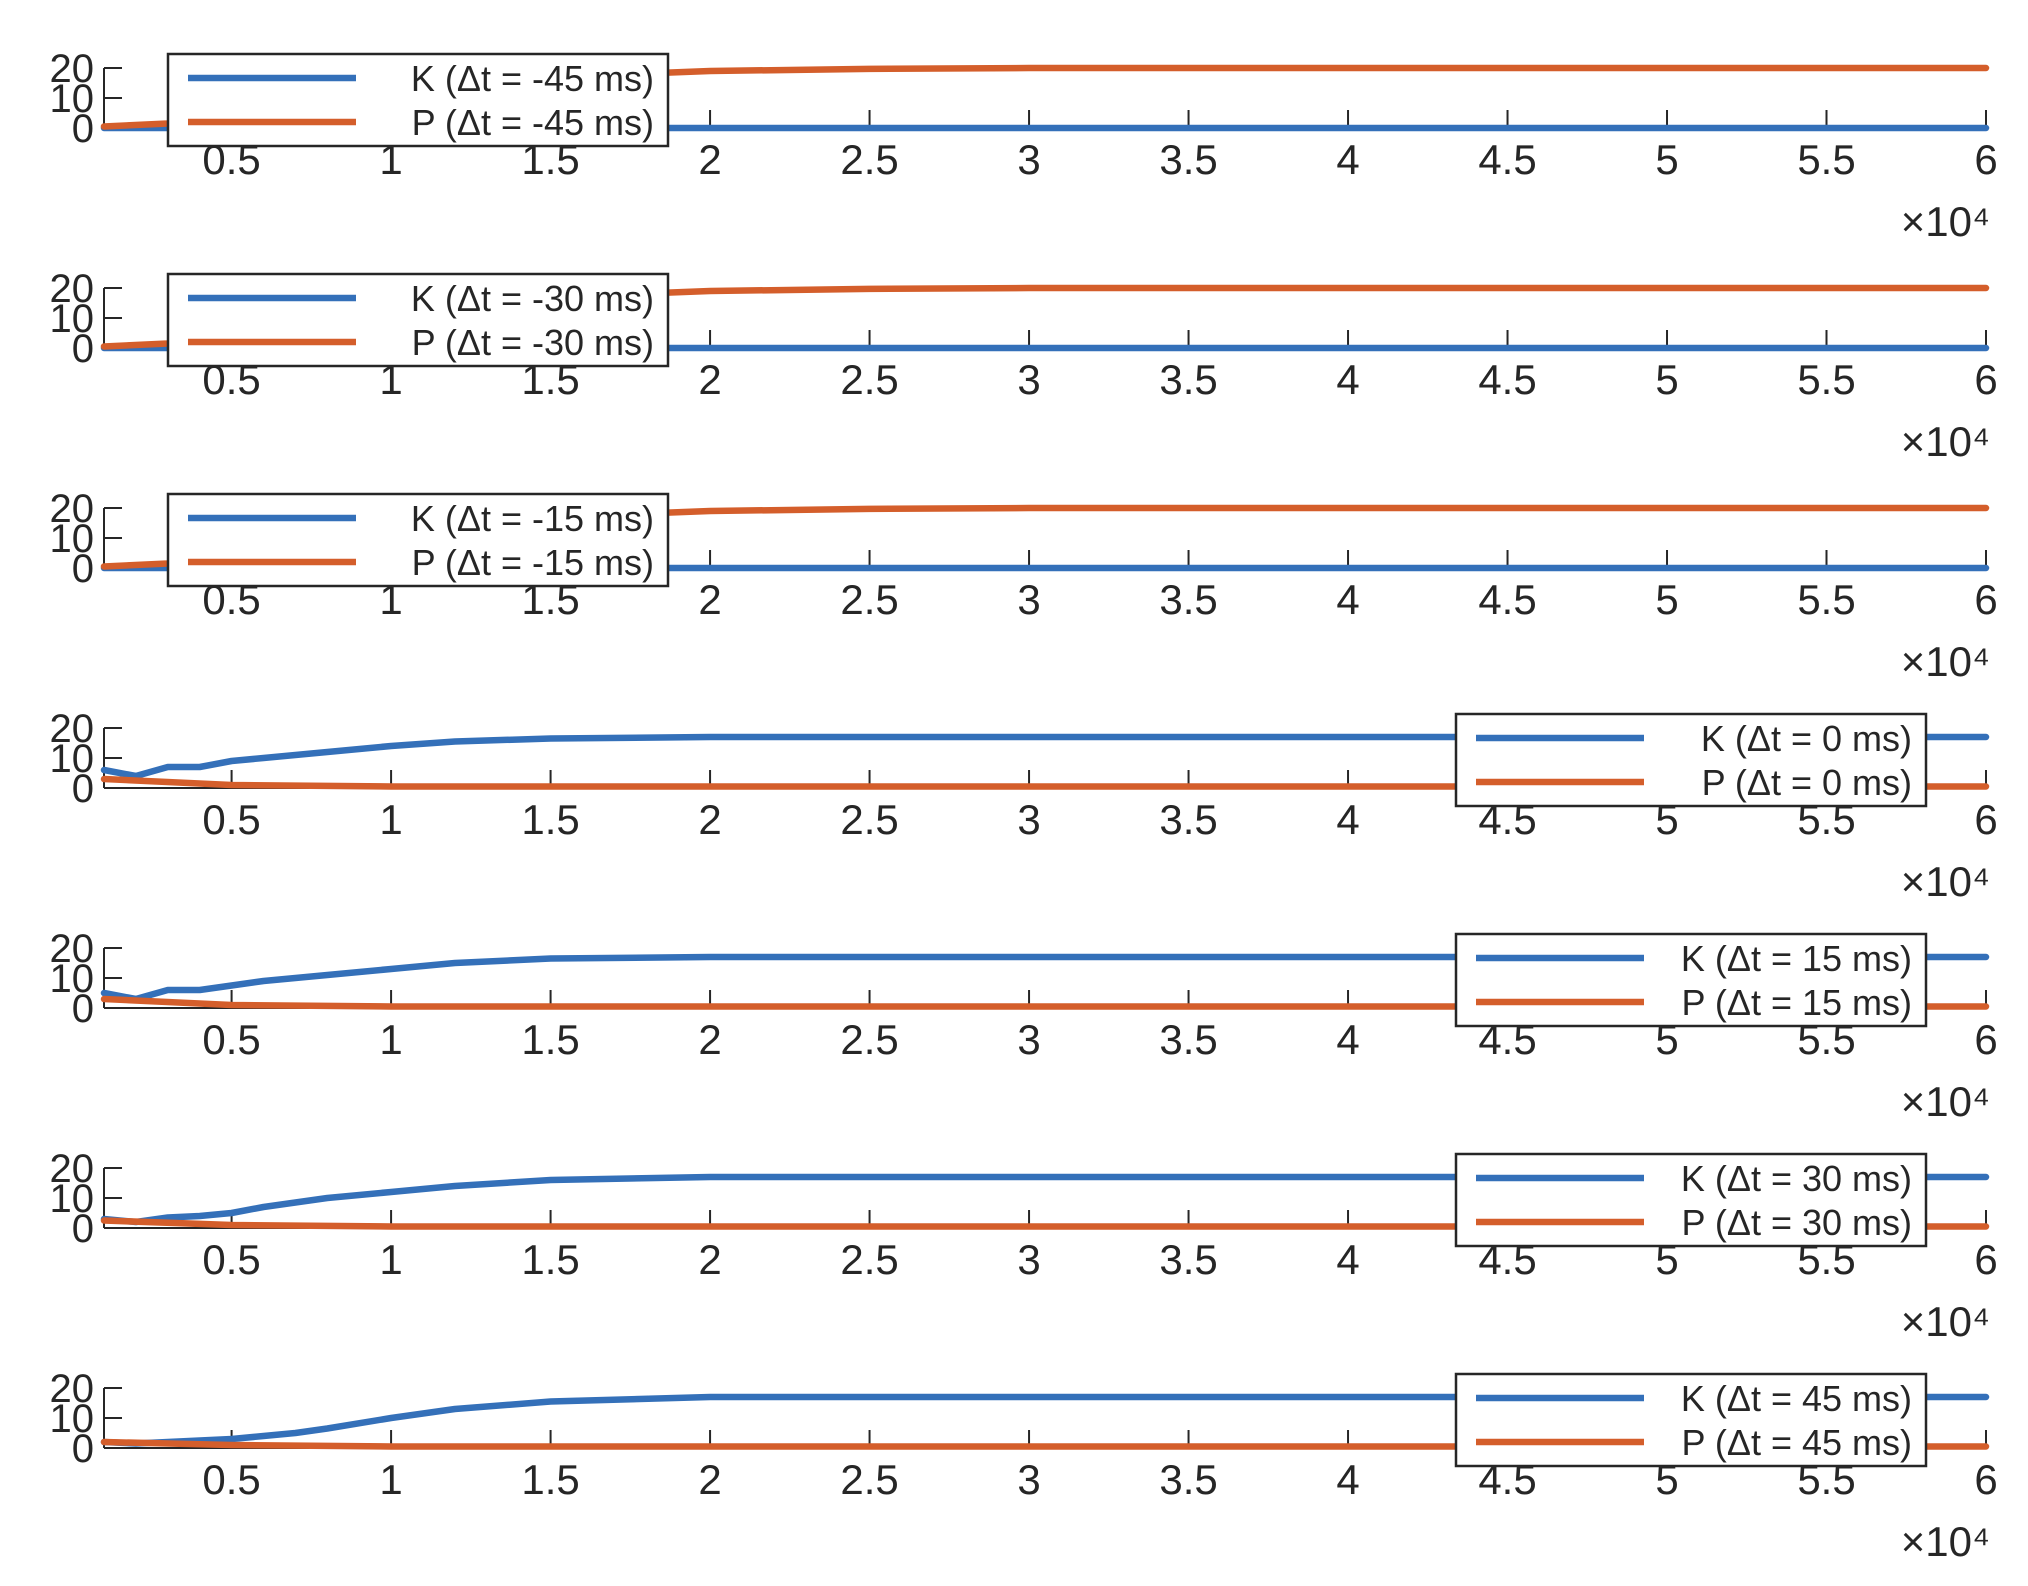 The height and width of the screenshot is (1586, 2028). I want to click on legend-label: K (Δt = 15 ms), so click(1796, 958).